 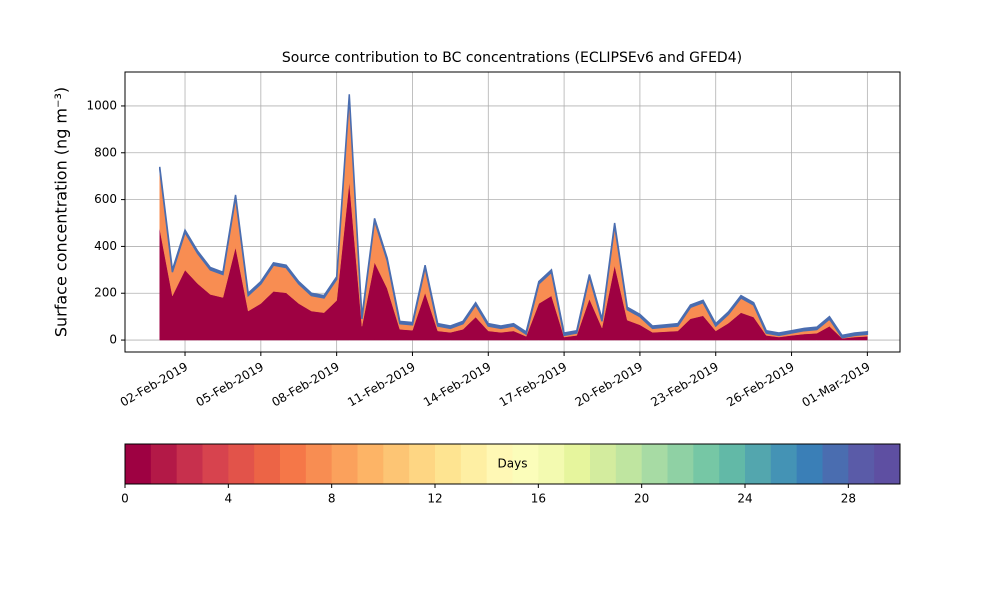 I want to click on colorbar-tick-label: 12, so click(x=434, y=499).